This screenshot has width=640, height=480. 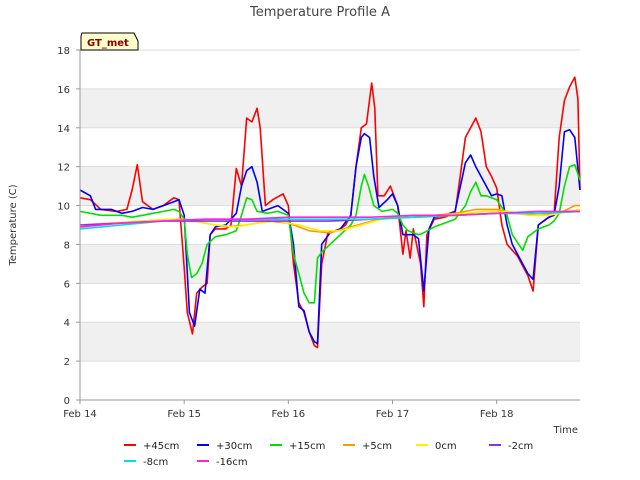 I want to click on legend-label: +5cm, so click(x=377, y=446).